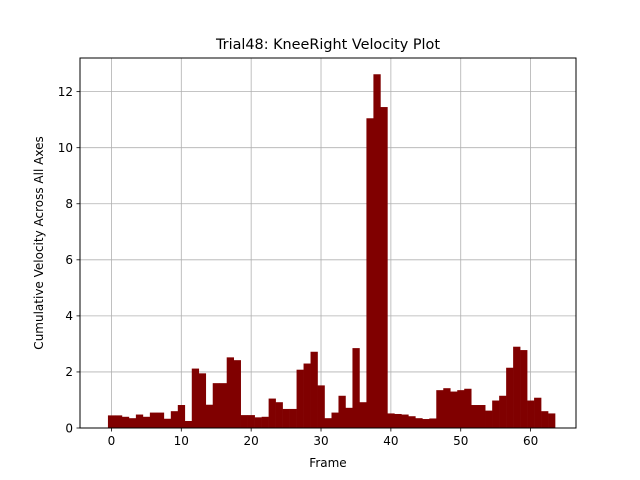  Describe the element at coordinates (69, 260) in the screenshot. I see `y-tick-label: 6` at that location.